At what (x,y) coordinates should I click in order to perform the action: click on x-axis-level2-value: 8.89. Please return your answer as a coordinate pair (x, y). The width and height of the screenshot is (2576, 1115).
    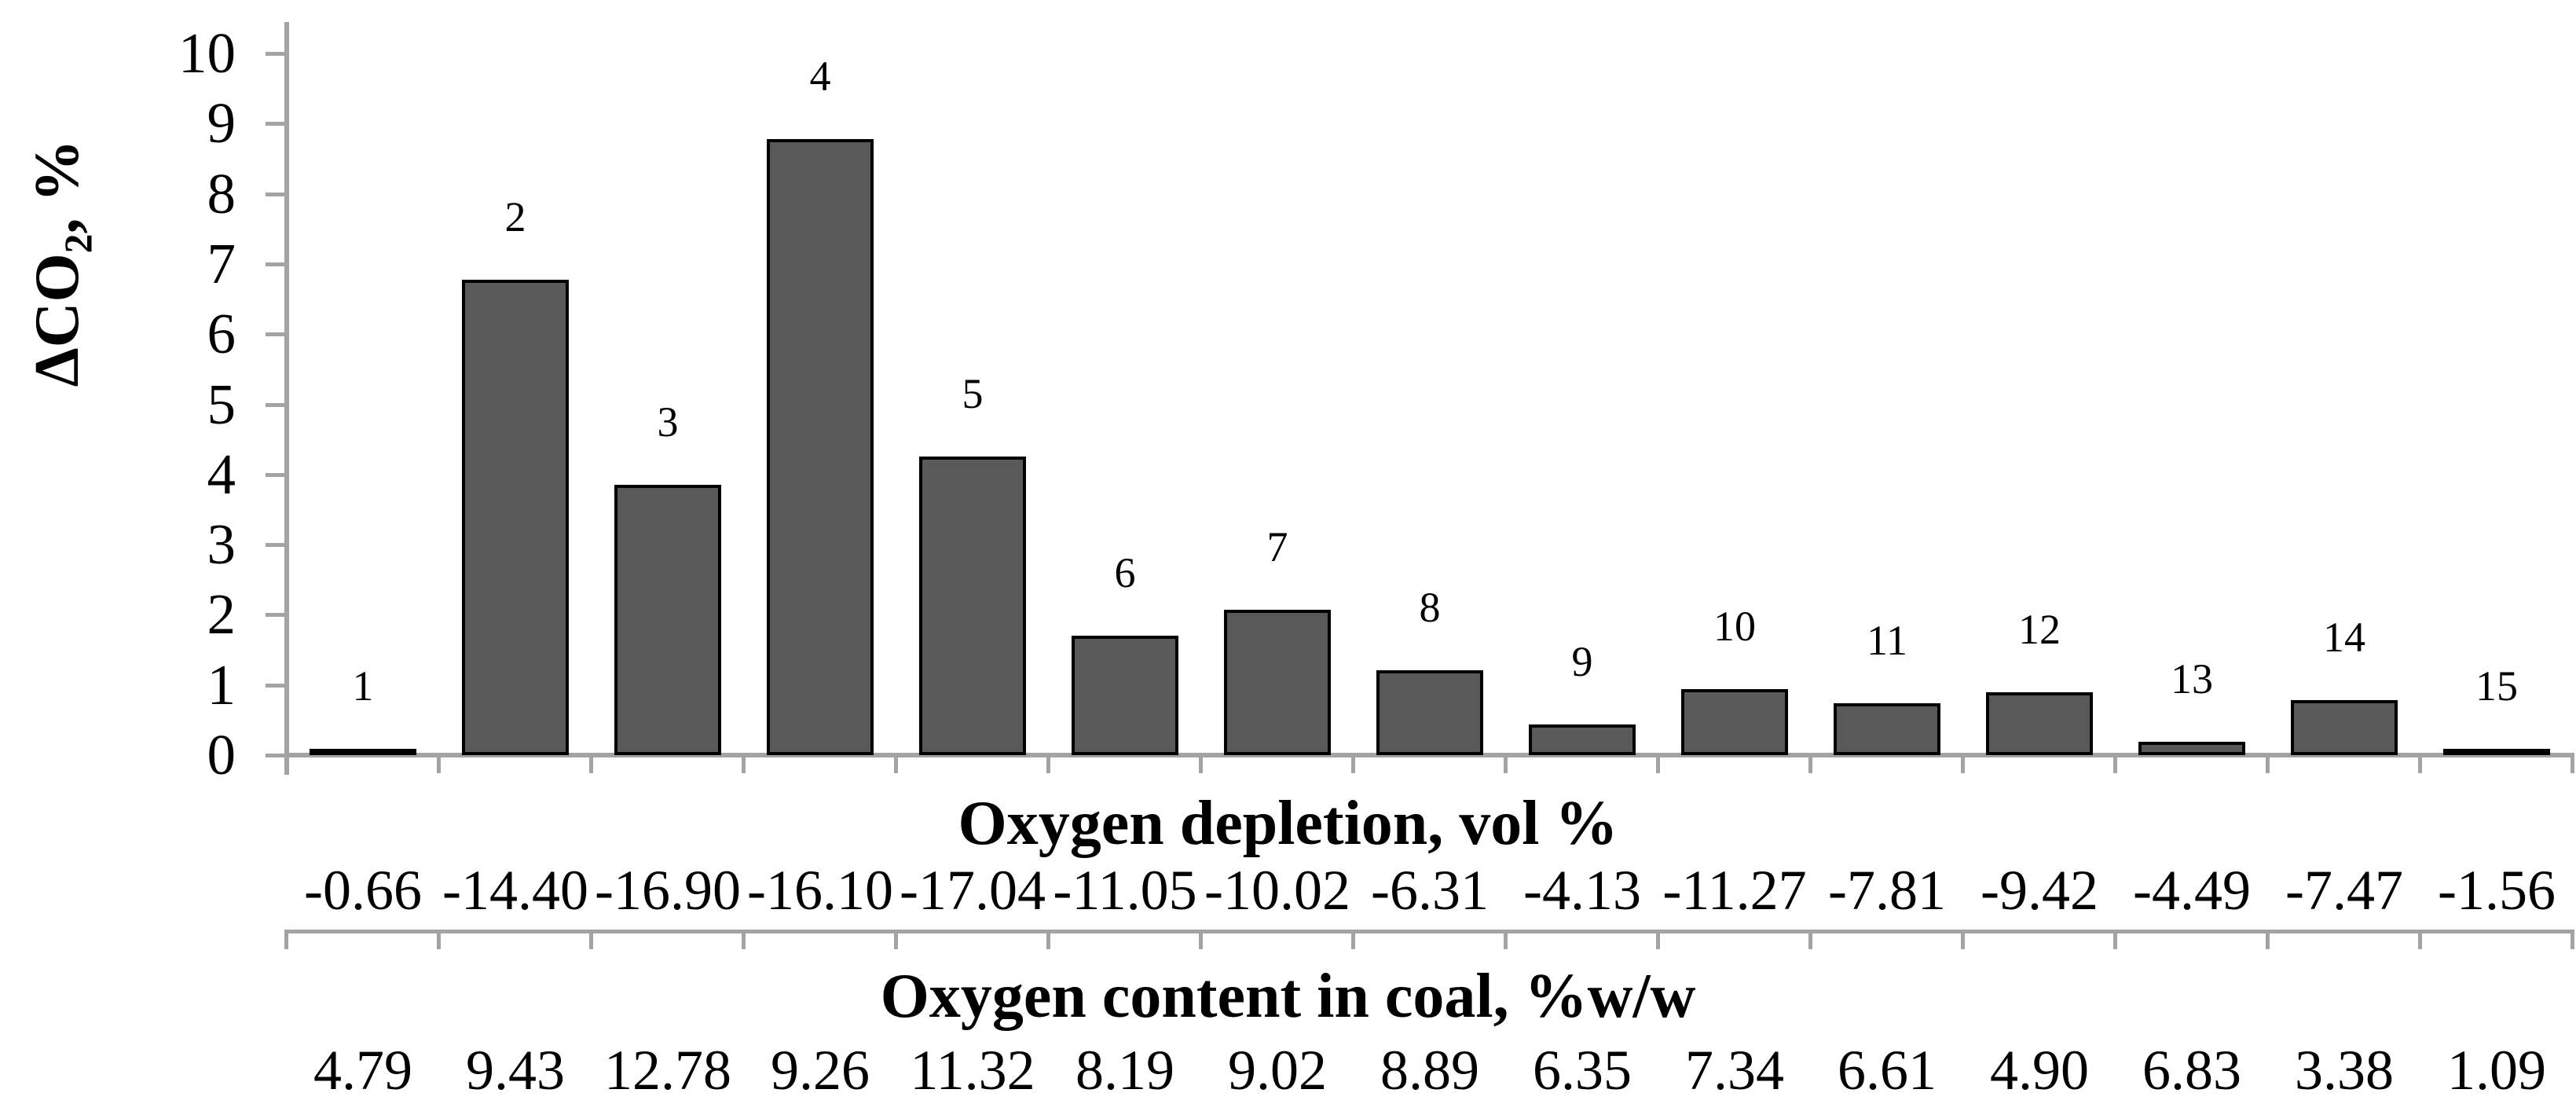
    Looking at the image, I should click on (1429, 1071).